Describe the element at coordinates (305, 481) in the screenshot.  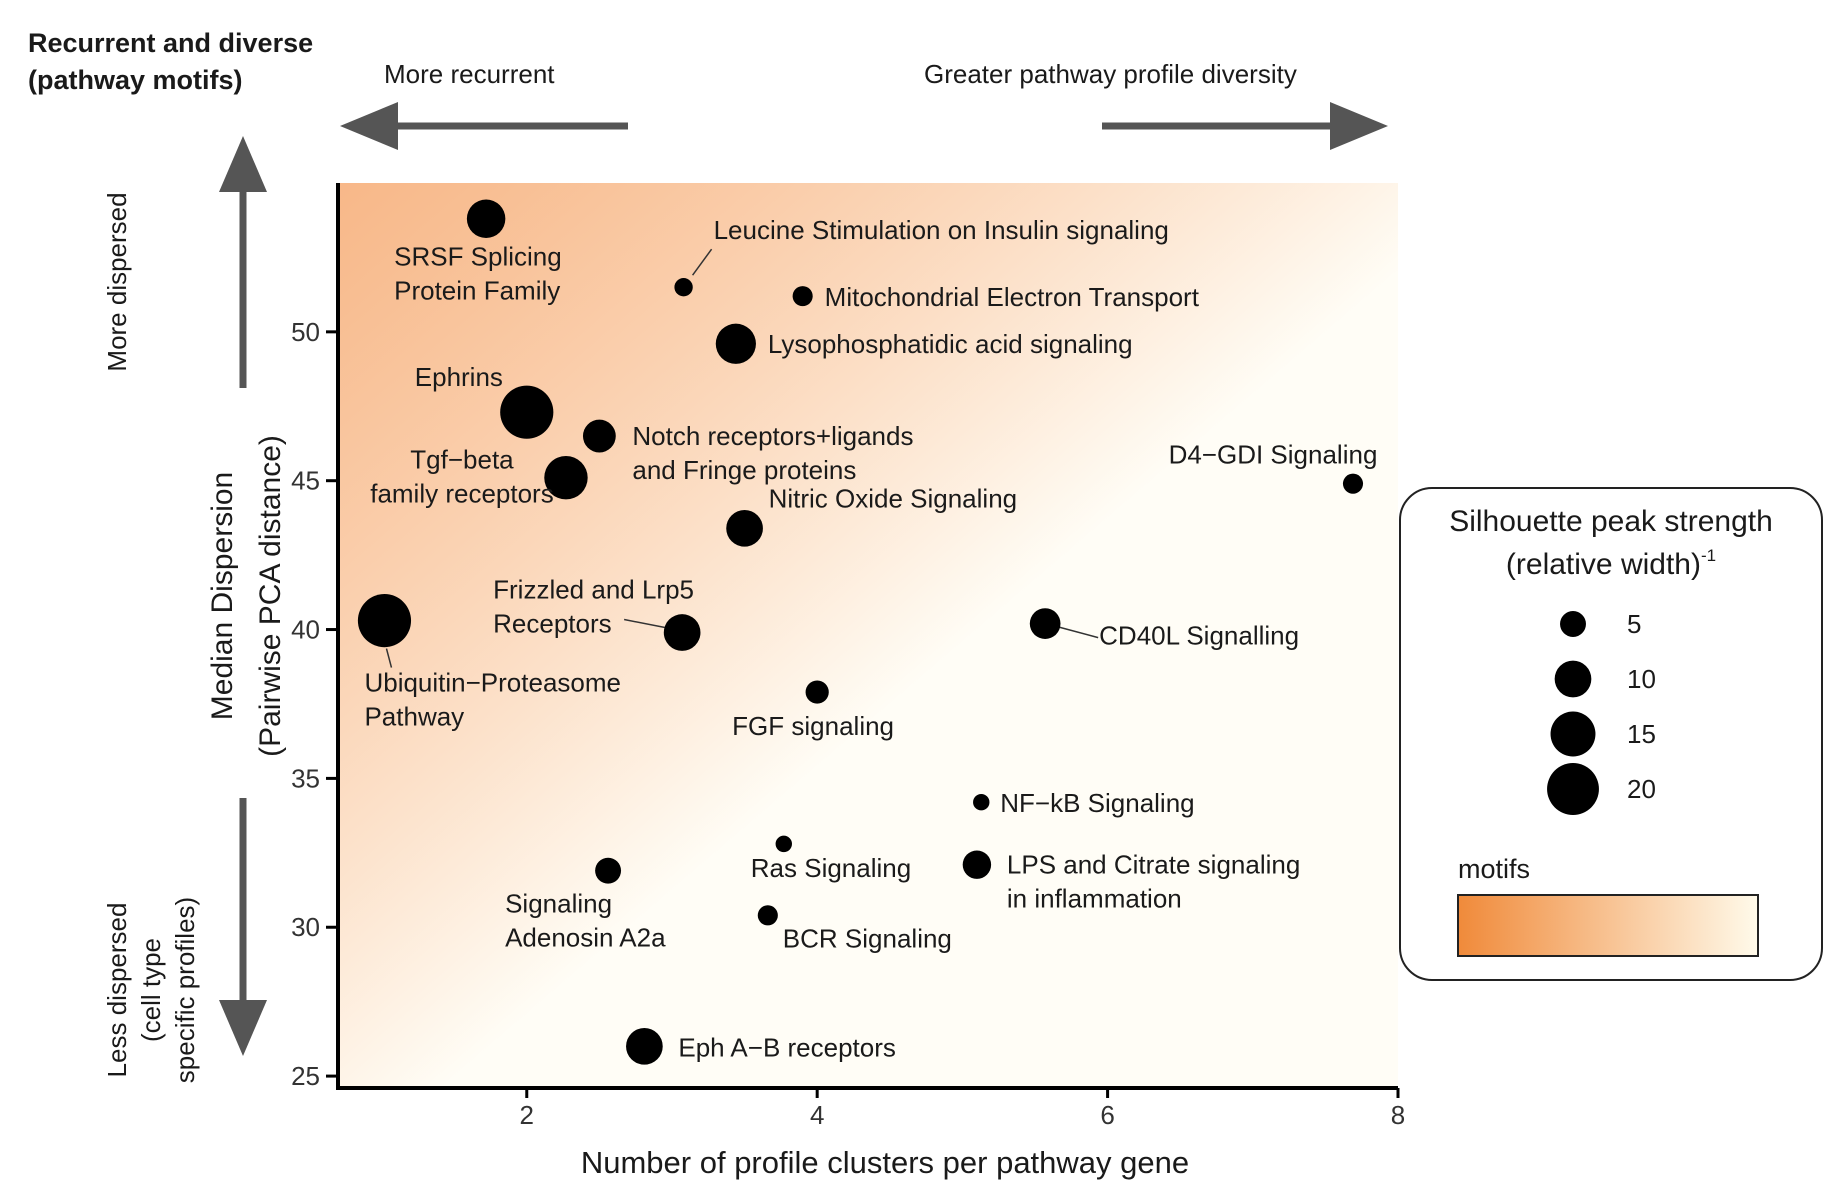
I see `y-tick-label: 45` at that location.